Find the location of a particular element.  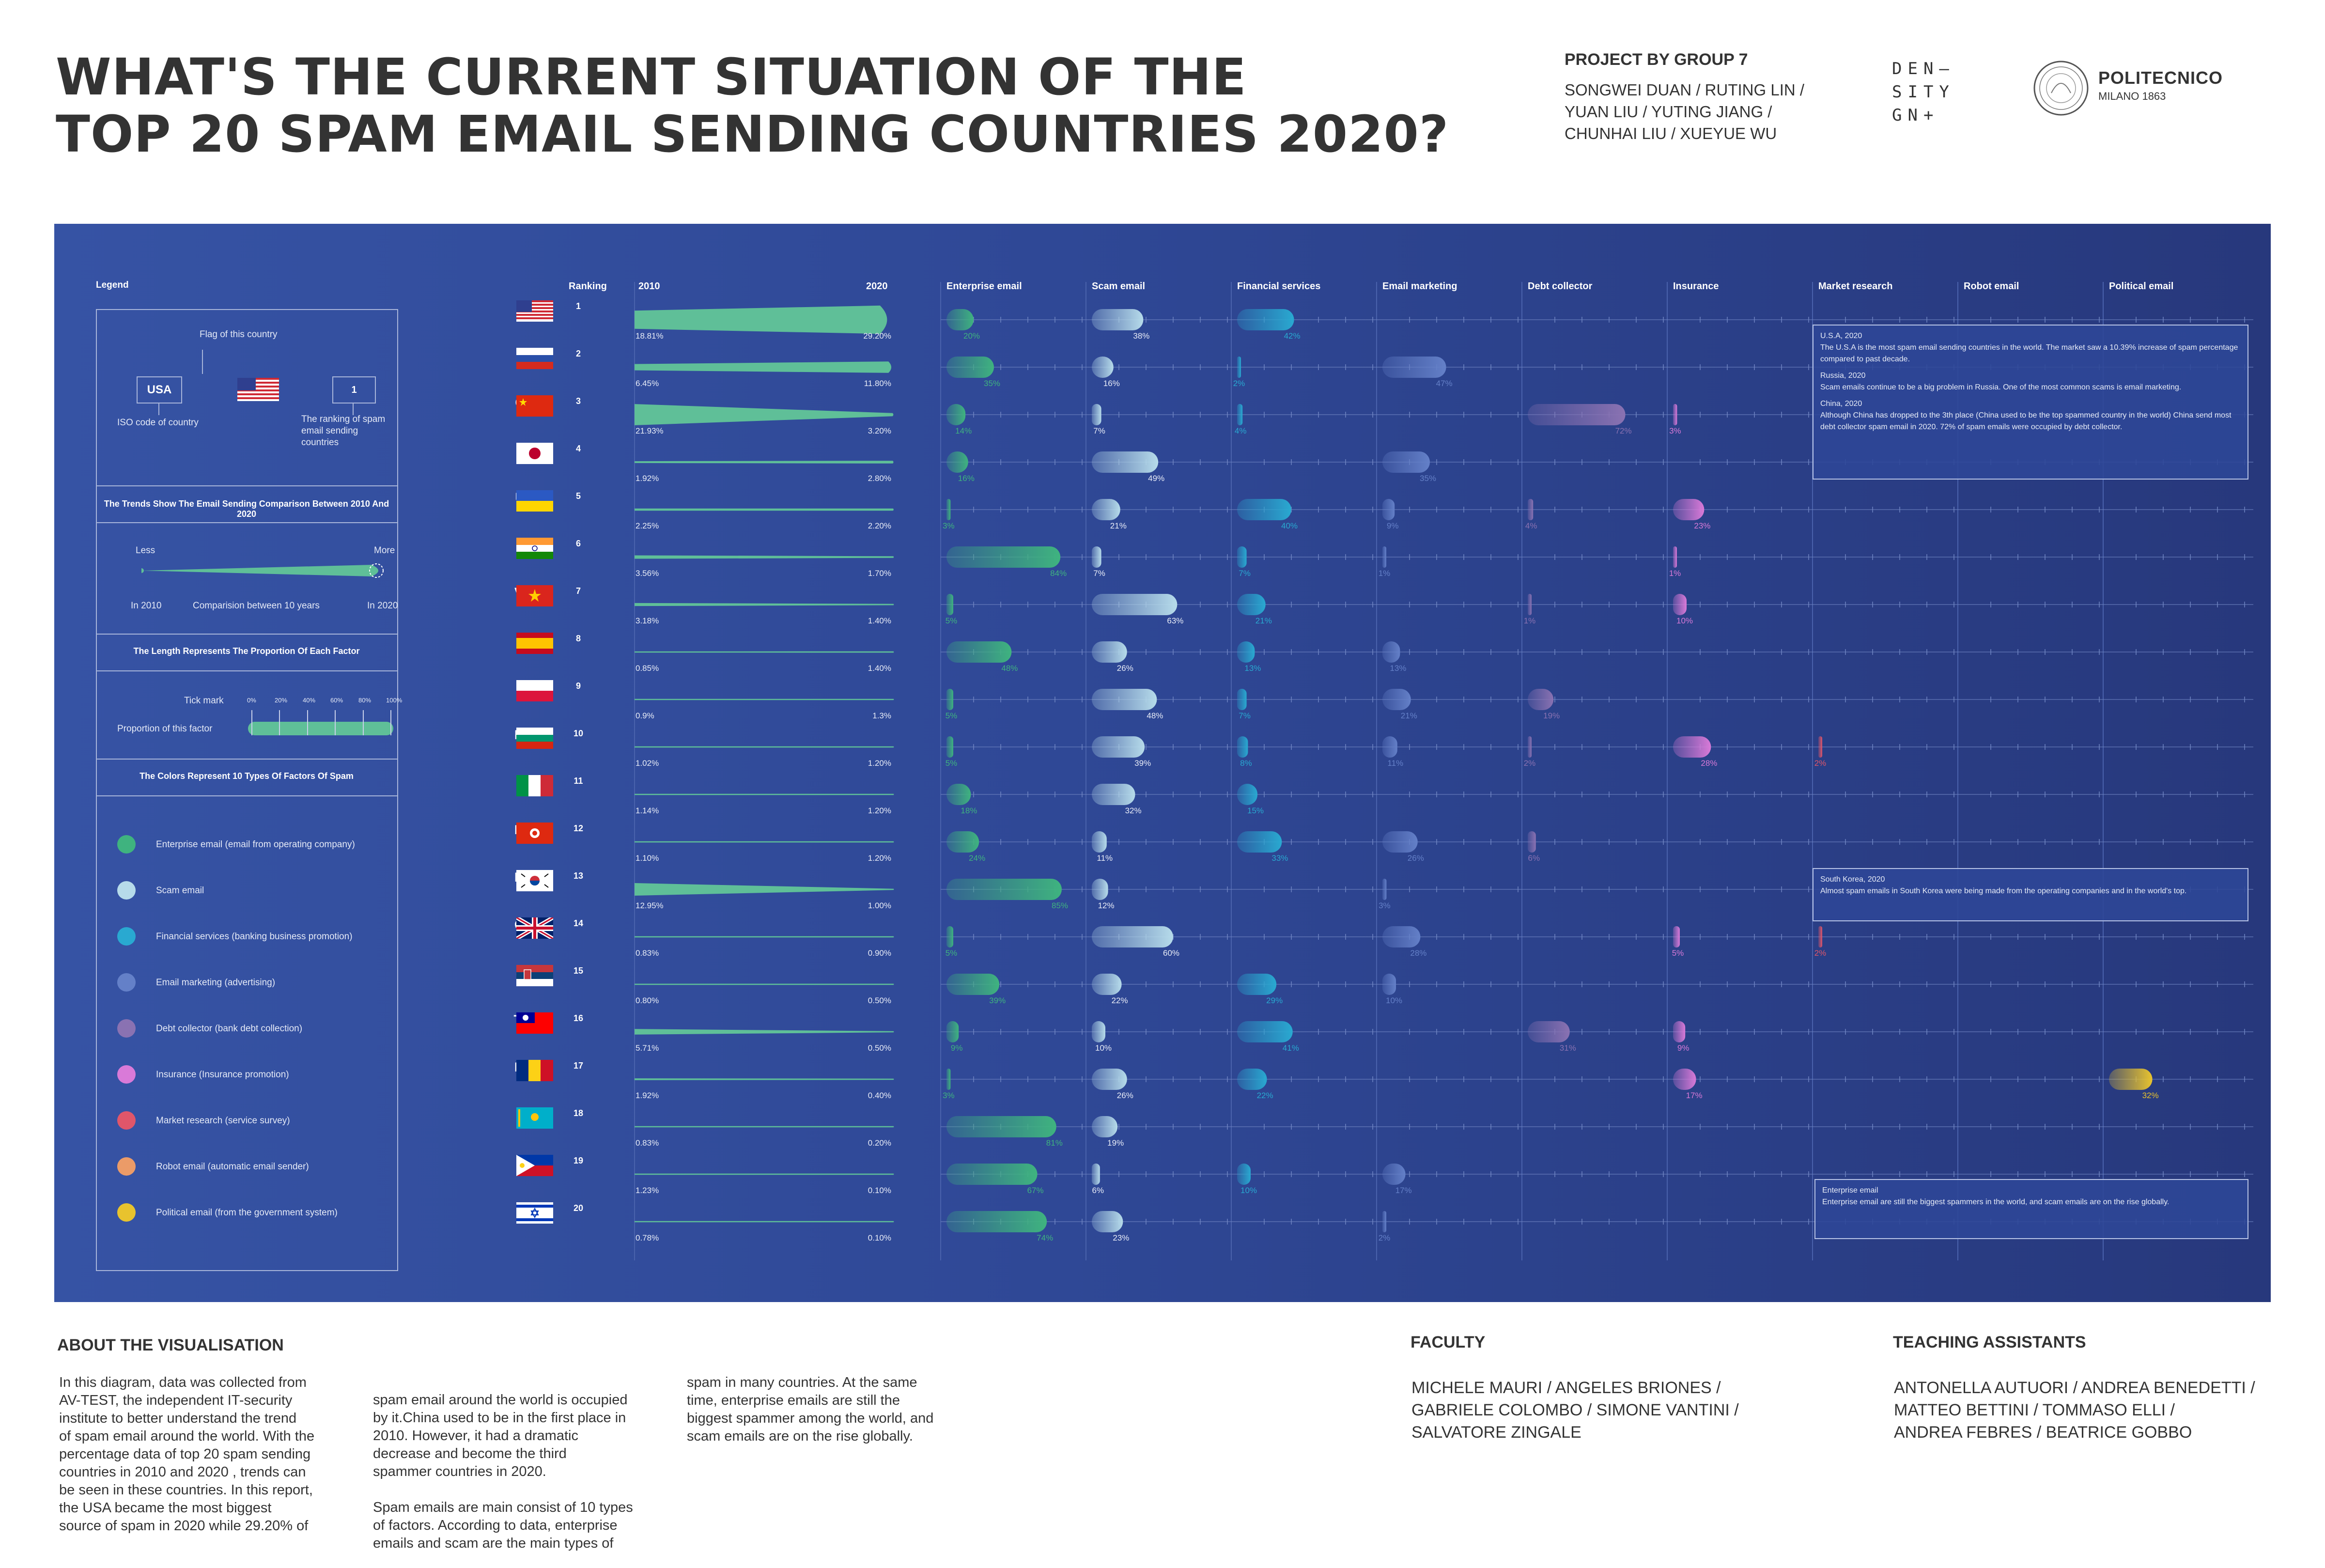

factor-label-gbr-0: 5% is located at coordinates (951, 953).